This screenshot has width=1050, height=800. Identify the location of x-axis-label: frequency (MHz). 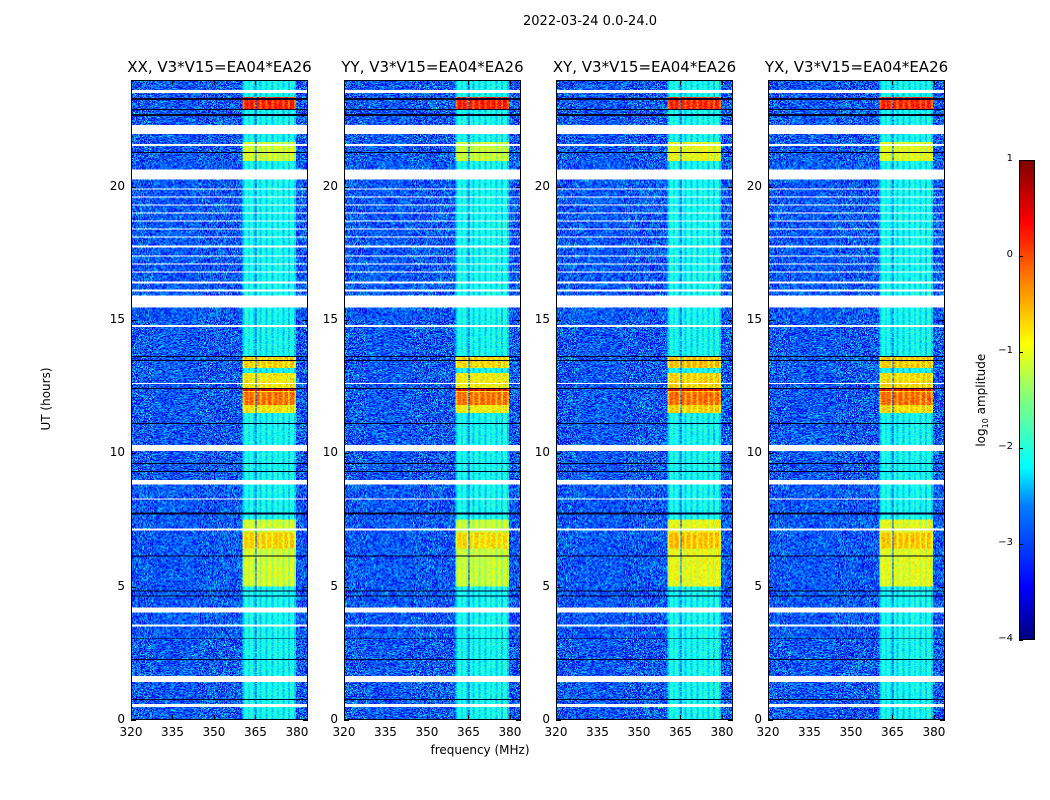
(480, 750).